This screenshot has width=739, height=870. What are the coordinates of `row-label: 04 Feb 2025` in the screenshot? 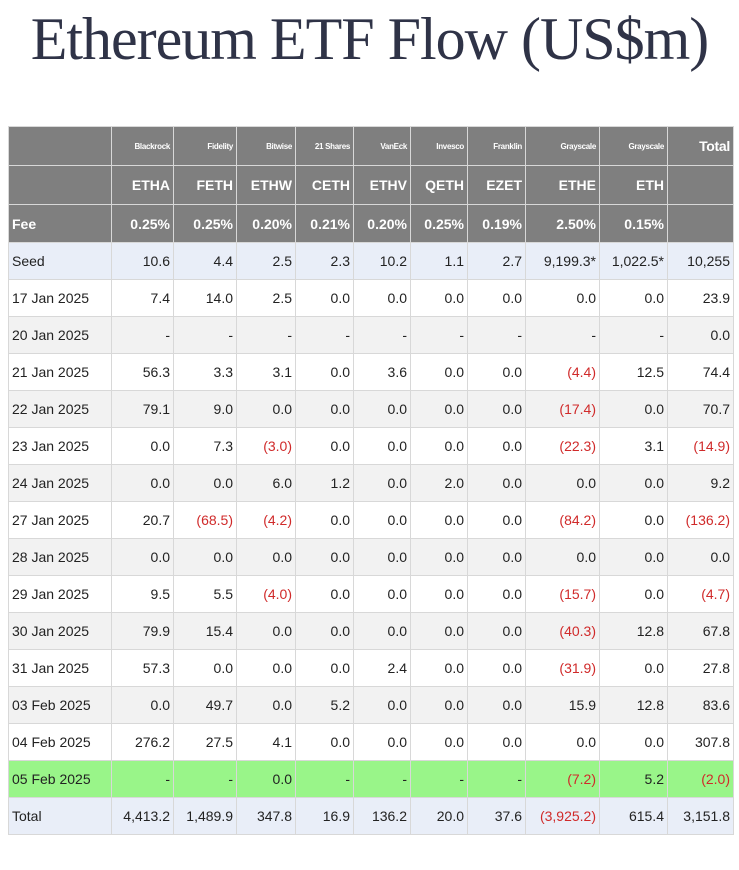 It's located at (60, 742).